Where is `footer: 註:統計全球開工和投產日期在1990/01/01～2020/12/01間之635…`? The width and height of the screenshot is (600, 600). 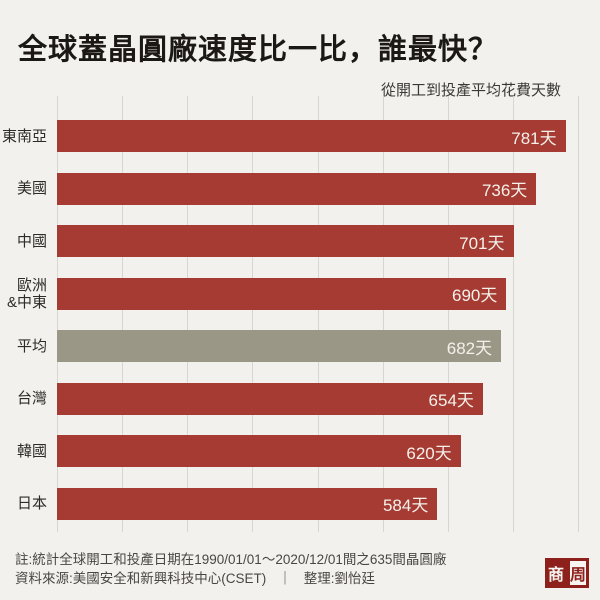 footer: 註:統計全球開工和投產日期在1990/01/01～2020/12/01間之635… is located at coordinates (230, 569).